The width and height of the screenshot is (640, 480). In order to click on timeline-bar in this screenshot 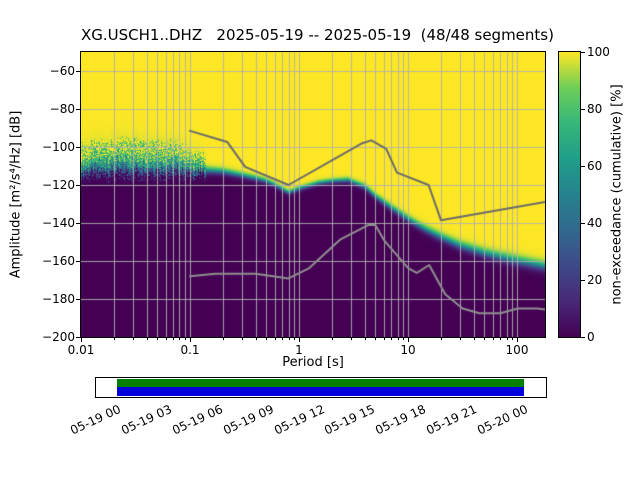, I will do `click(321, 387)`.